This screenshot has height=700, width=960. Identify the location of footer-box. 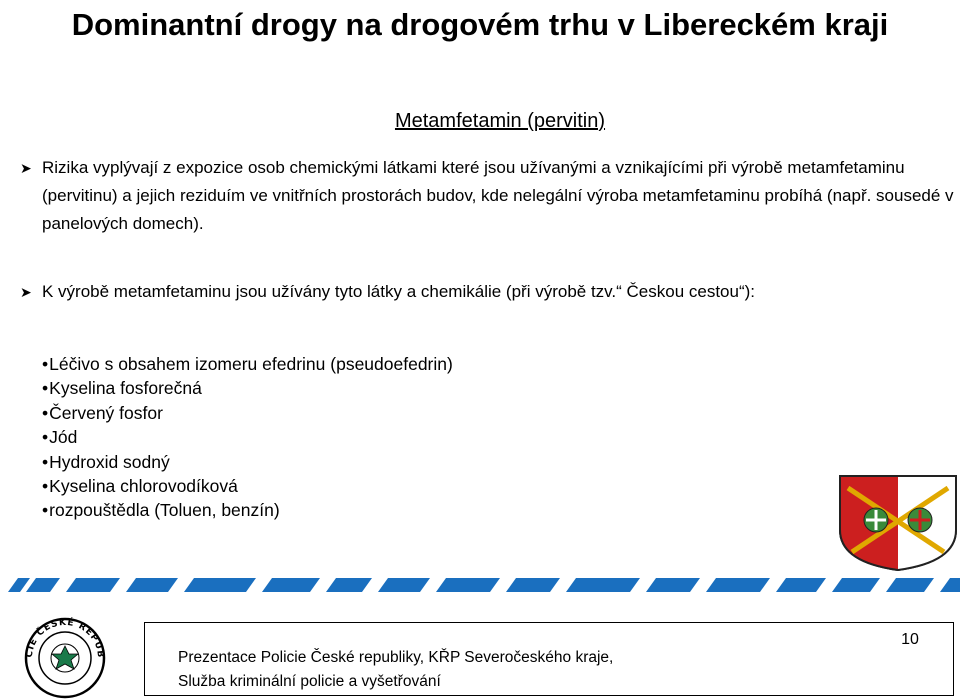
(549, 659).